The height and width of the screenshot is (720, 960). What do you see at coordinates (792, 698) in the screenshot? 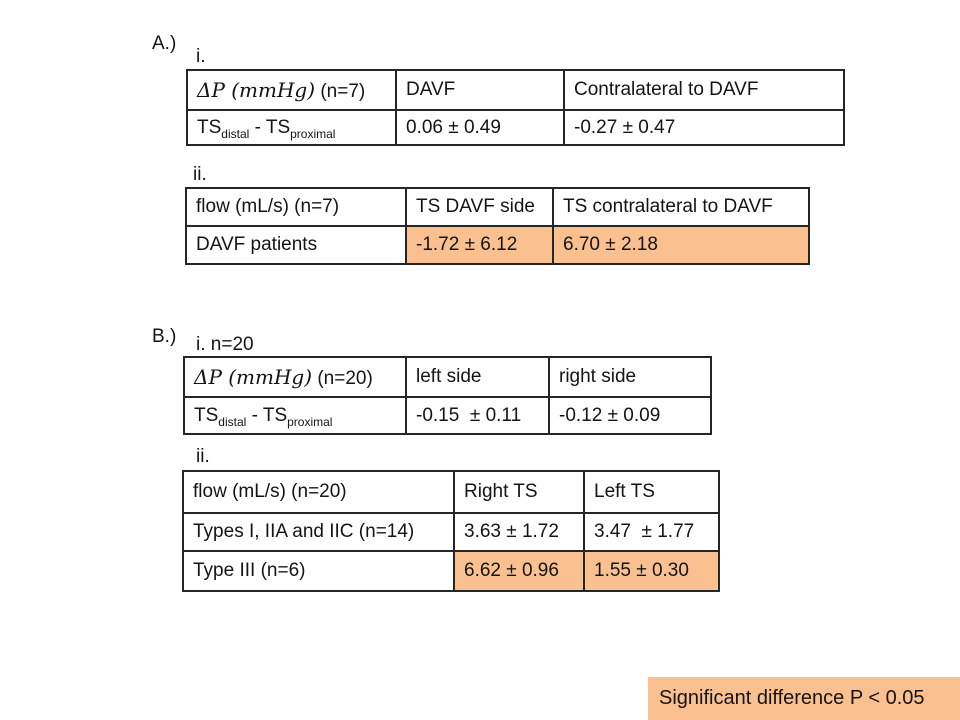
I see `significance-legend-text: Significant difference P < 0.05` at bounding box center [792, 698].